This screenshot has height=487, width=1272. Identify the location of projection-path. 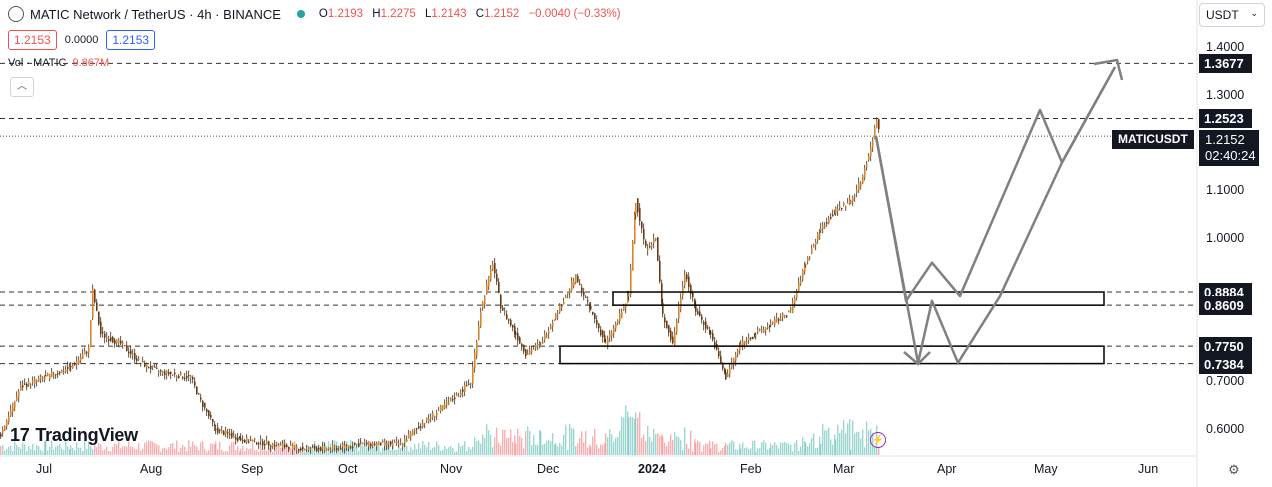
(995, 184).